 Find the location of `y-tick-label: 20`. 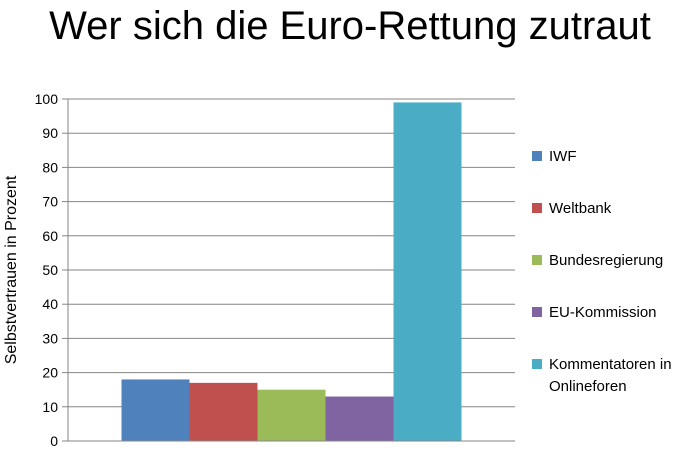

y-tick-label: 20 is located at coordinates (50, 373).